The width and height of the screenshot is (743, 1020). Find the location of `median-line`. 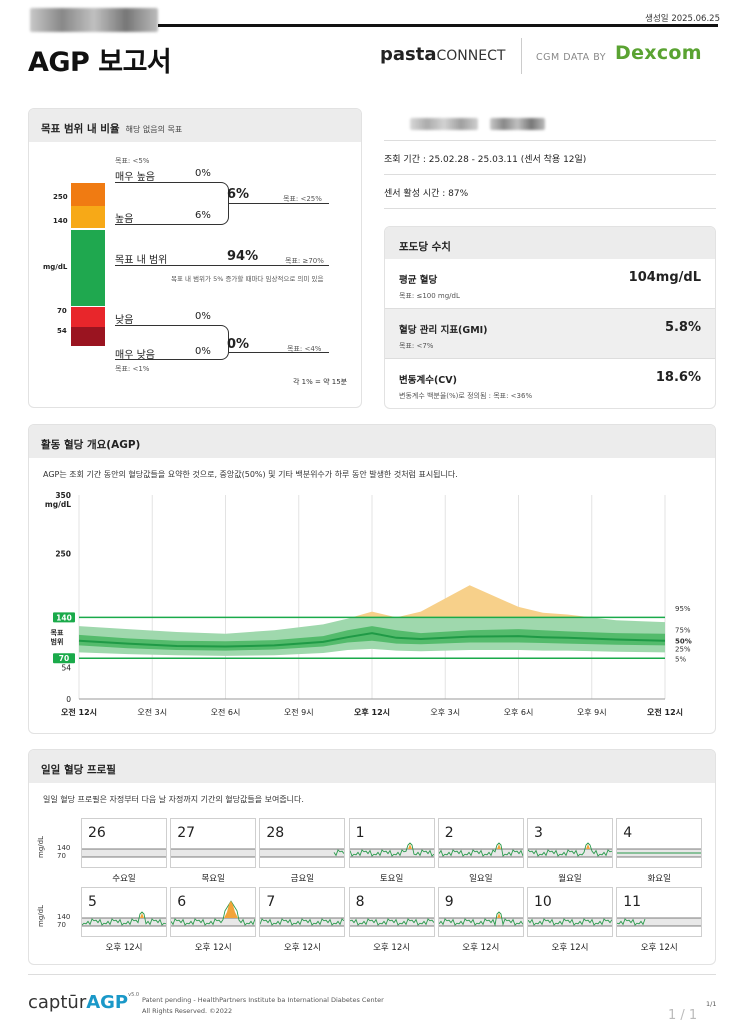

median-line is located at coordinates (372, 640).